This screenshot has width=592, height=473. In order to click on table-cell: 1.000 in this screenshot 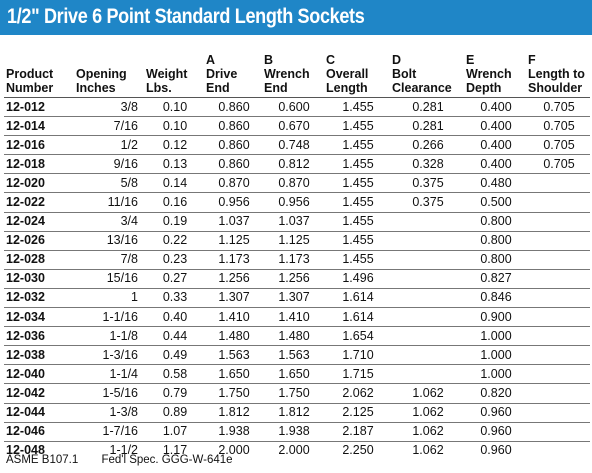, I will do `click(495, 374)`.